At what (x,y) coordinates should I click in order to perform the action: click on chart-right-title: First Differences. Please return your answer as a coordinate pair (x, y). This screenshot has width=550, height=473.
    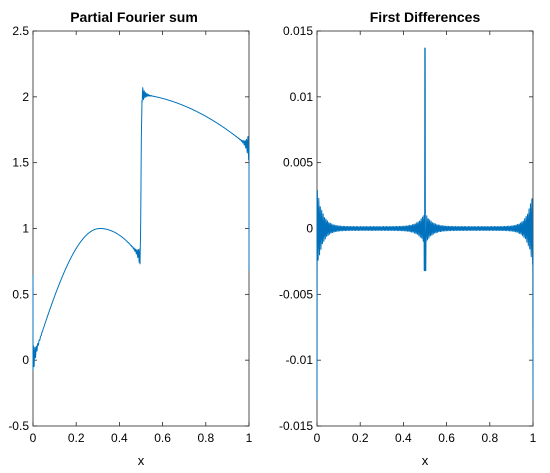
    Looking at the image, I should click on (425, 17).